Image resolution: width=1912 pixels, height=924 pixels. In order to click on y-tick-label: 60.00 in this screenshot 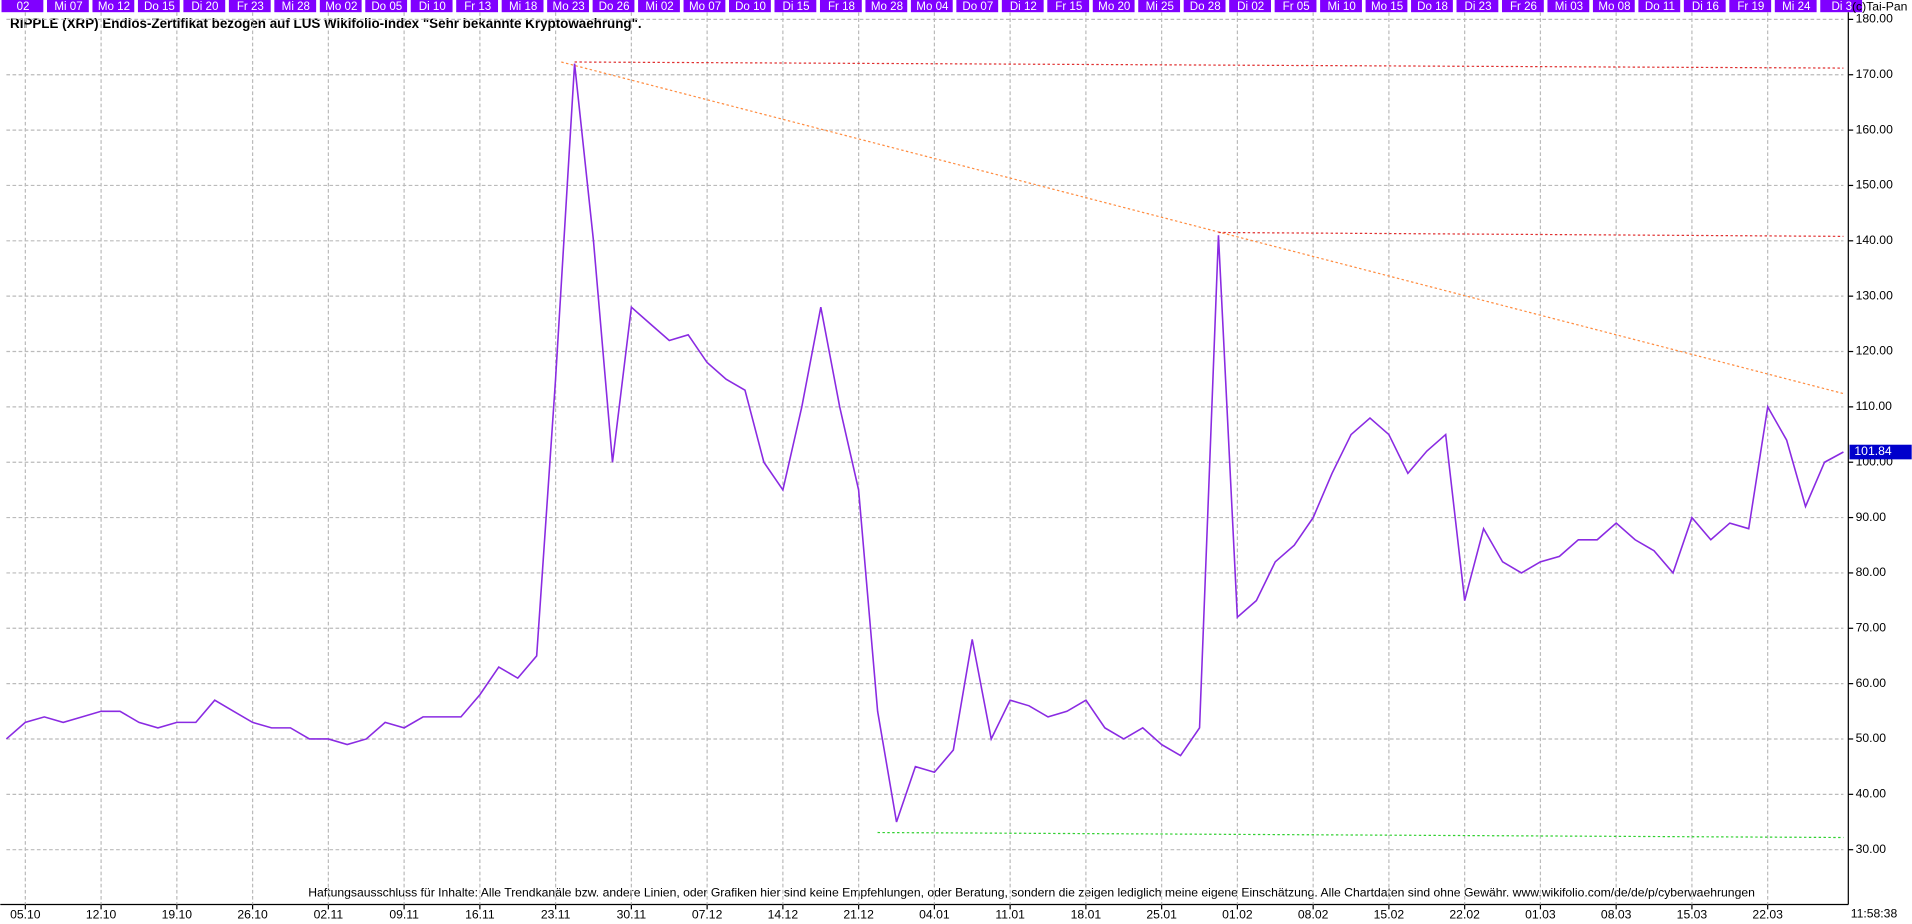, I will do `click(1871, 683)`.